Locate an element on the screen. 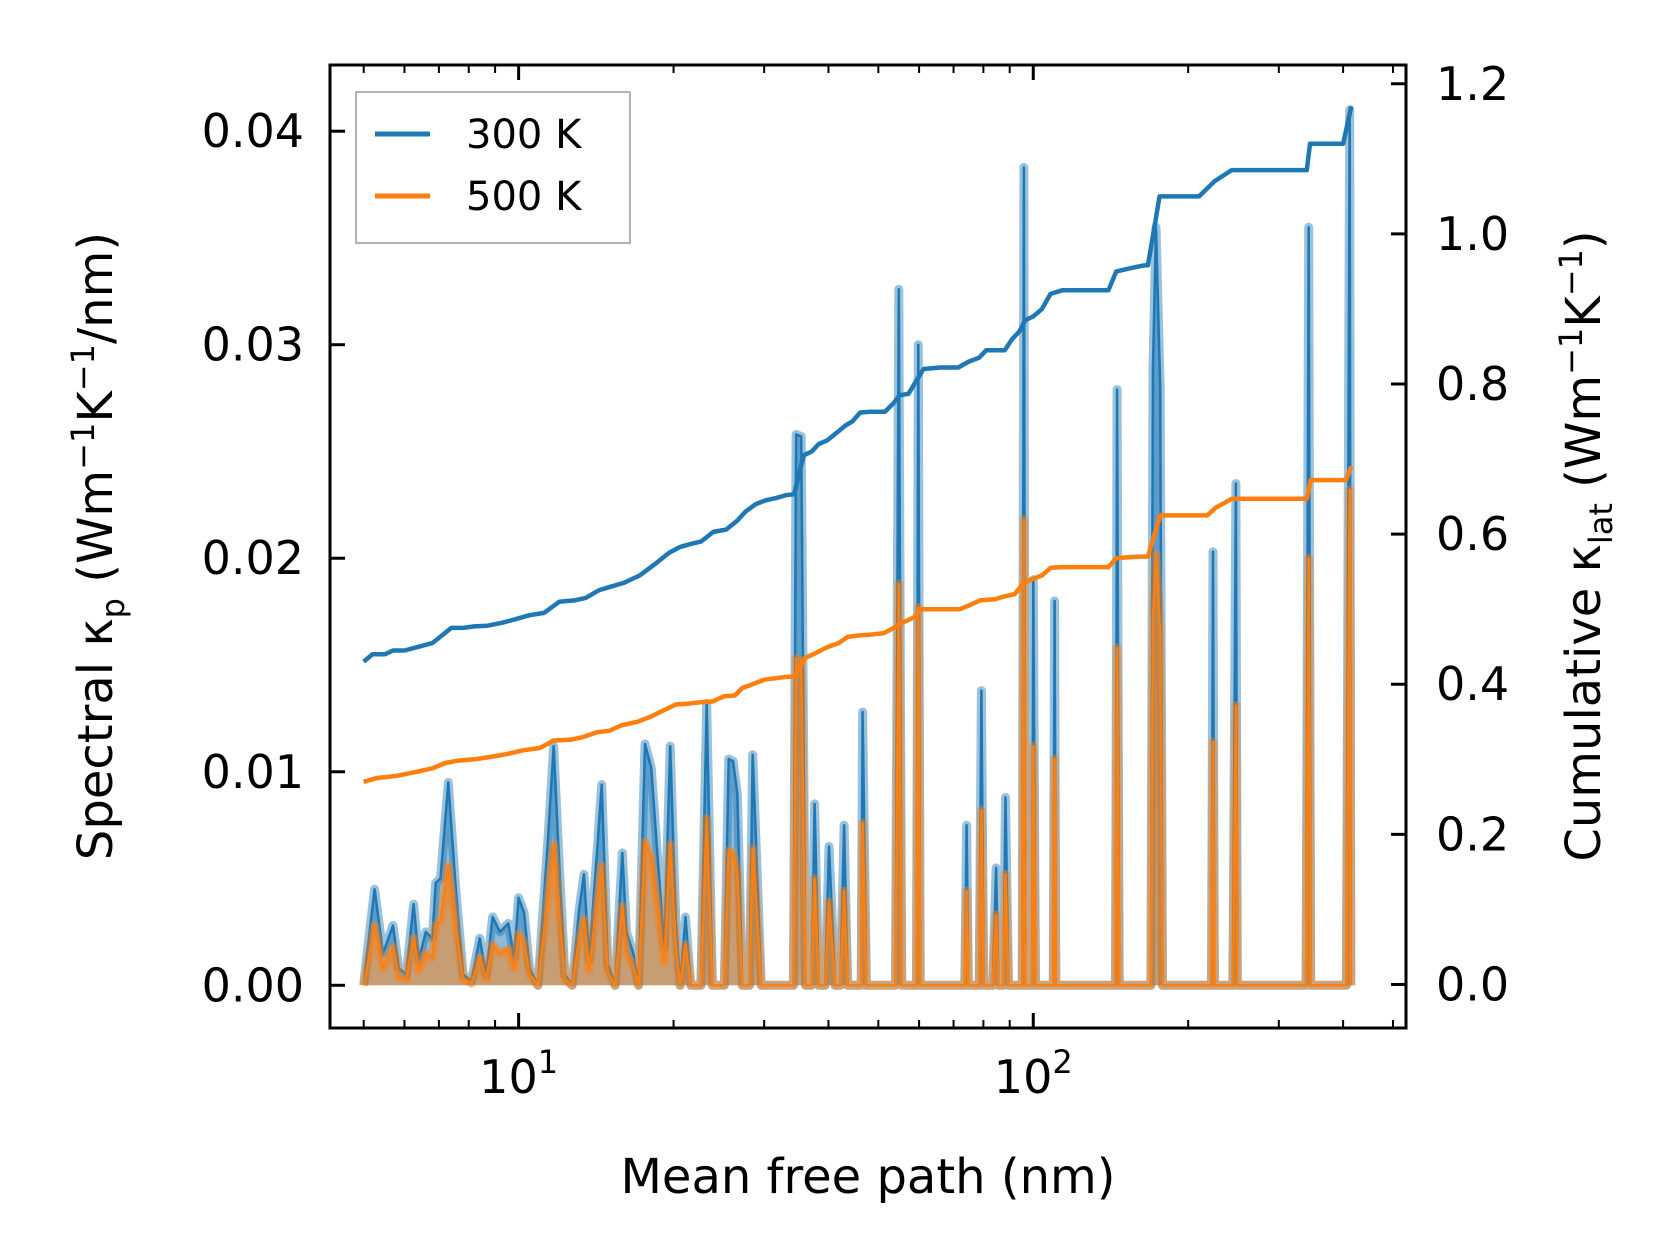 The width and height of the screenshot is (1679, 1260). y-right-tick-label: 0.2 is located at coordinates (1472, 834).